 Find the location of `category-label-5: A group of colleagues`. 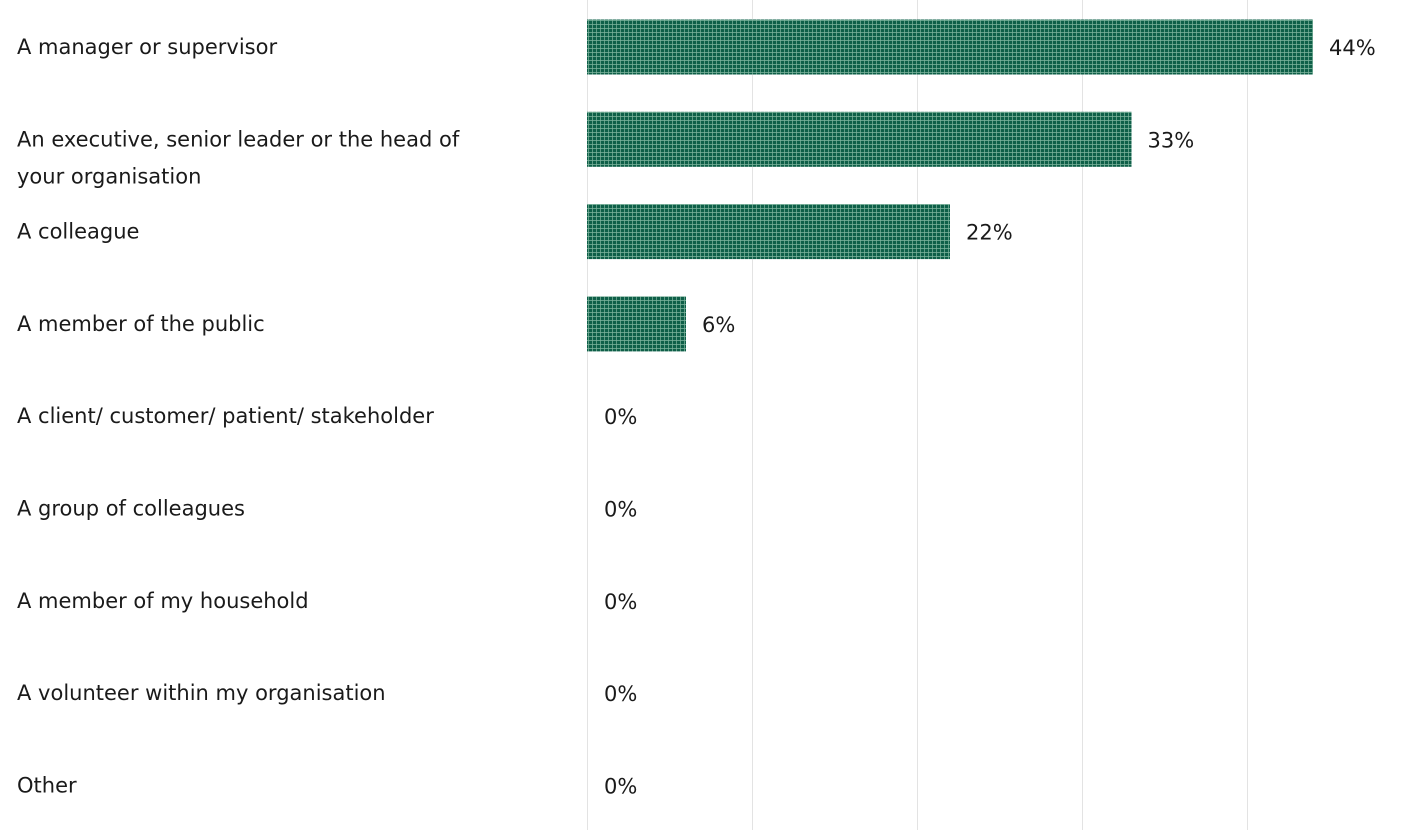

category-label-5: A group of colleagues is located at coordinates (131, 509).